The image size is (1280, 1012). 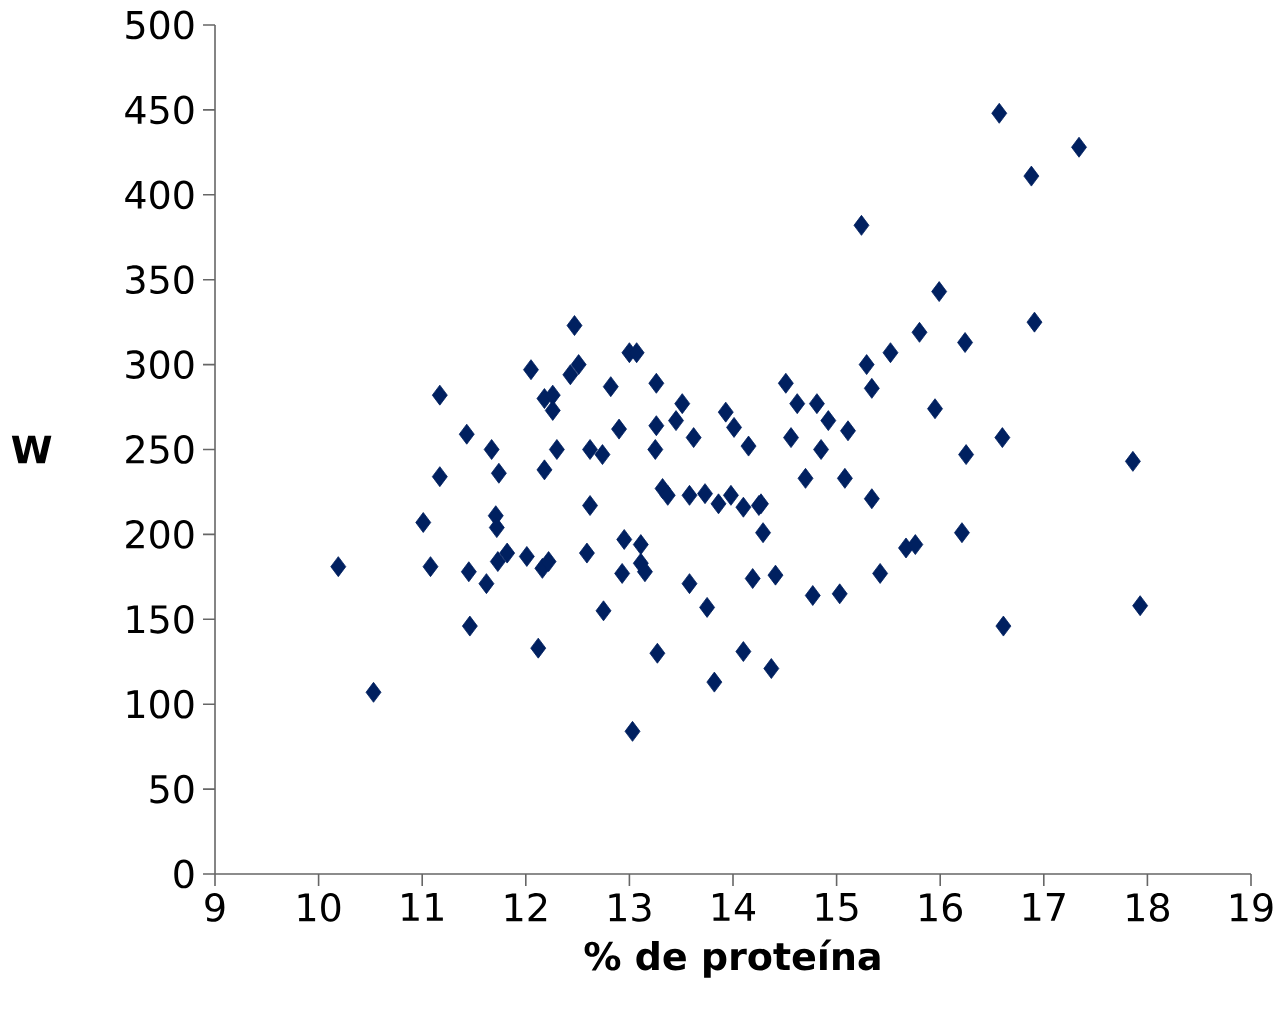 What do you see at coordinates (159, 110) in the screenshot?
I see `y-tick-label: 450` at bounding box center [159, 110].